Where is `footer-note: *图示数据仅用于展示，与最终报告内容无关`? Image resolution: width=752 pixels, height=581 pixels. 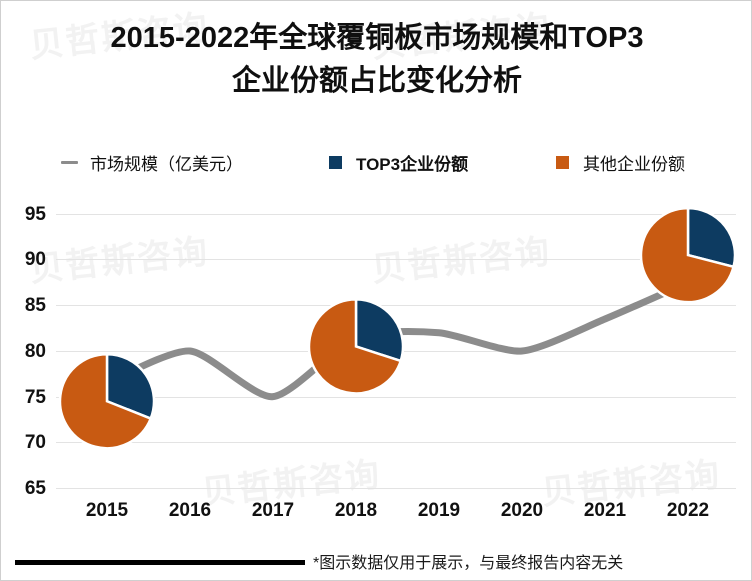 footer-note: *图示数据仅用于展示，与最终报告内容无关 is located at coordinates (468, 563).